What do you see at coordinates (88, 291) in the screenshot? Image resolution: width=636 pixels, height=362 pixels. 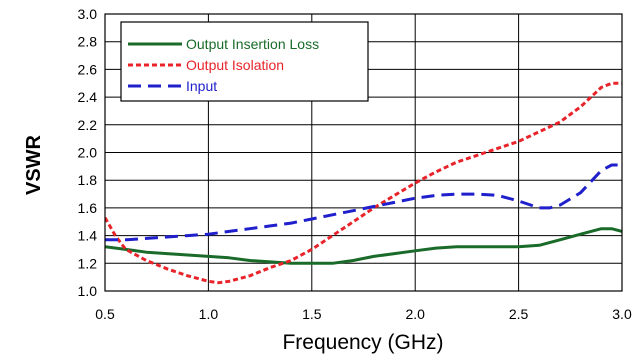 I see `y-tick-label: 1.0` at bounding box center [88, 291].